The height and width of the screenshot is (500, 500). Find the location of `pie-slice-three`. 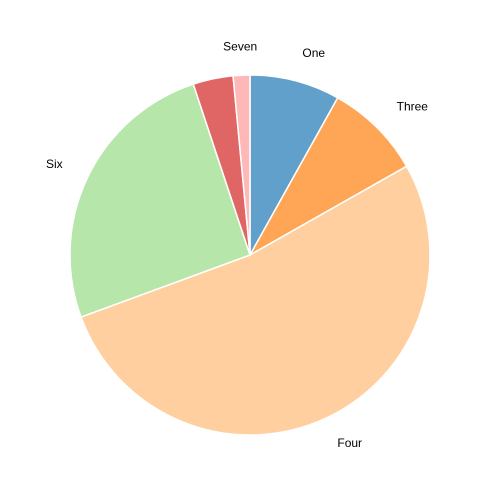

pie-slice-three is located at coordinates (328, 176).